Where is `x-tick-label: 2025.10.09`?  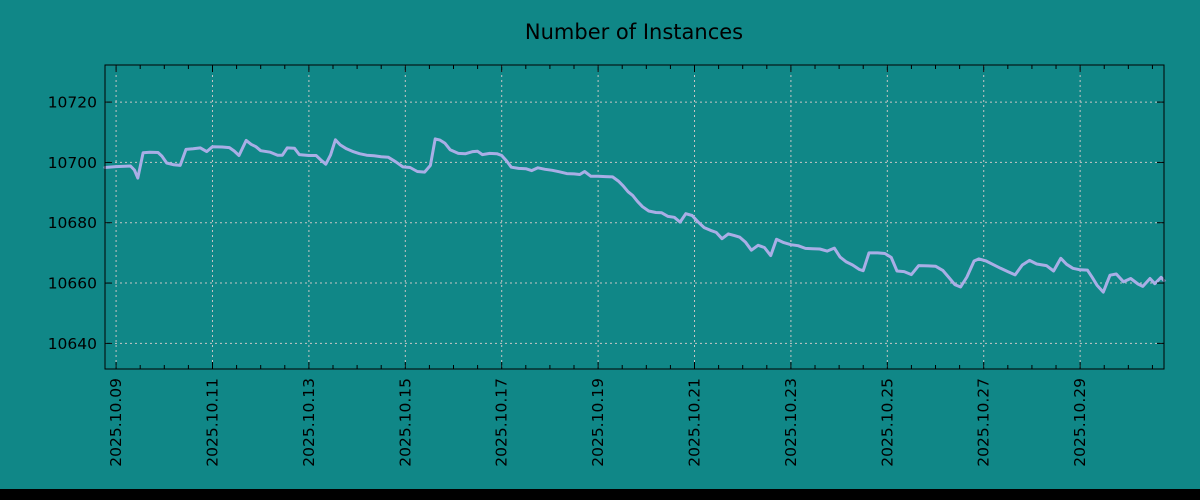 x-tick-label: 2025.10.09 is located at coordinates (116, 422).